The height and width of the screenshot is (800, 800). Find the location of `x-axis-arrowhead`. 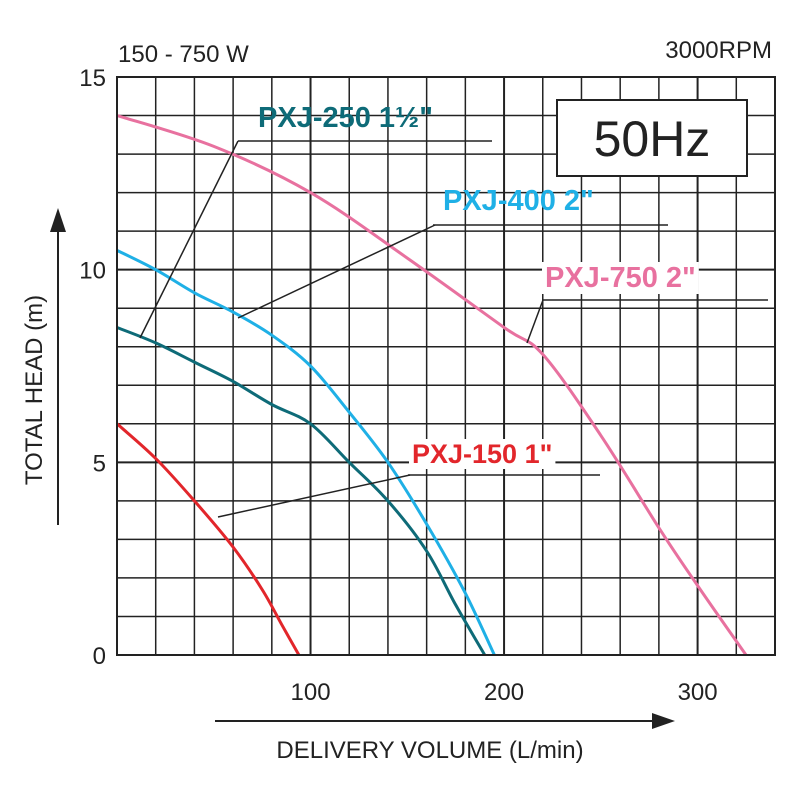

x-axis-arrowhead is located at coordinates (663, 721).